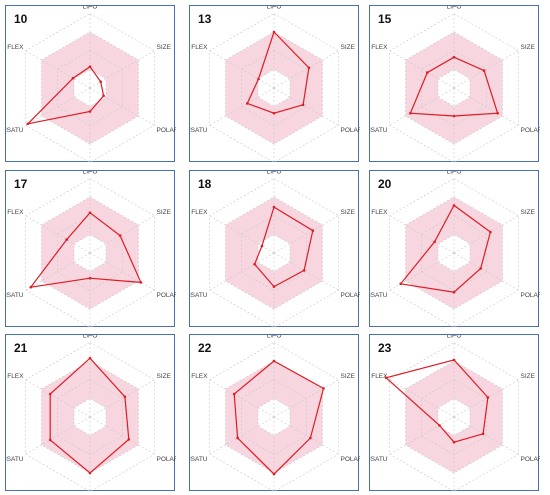  I want to click on radar-panel-17: 17LIPOSIZEPOLARINSOLUINSATUFLEX, so click(90, 249).